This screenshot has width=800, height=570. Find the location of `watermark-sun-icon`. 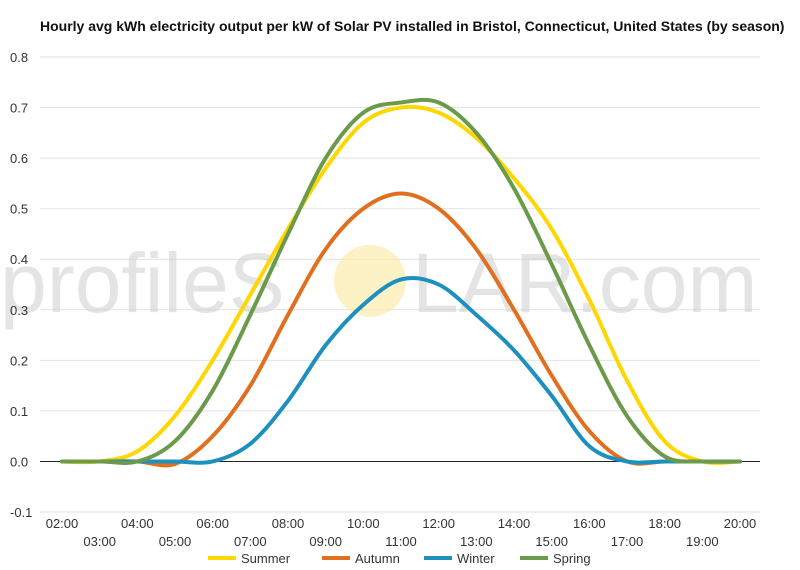

watermark-sun-icon is located at coordinates (370, 281).